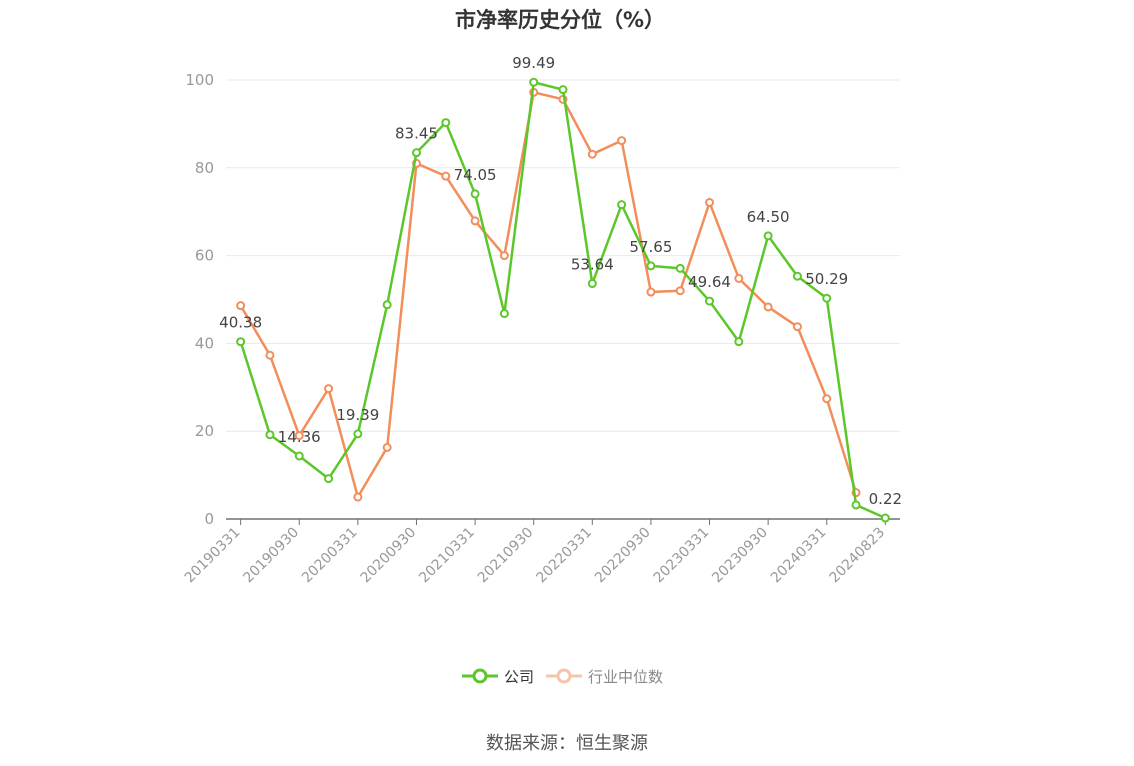 The height and width of the screenshot is (766, 1134). Describe the element at coordinates (592, 265) in the screenshot. I see `data-label: 53.64` at that location.